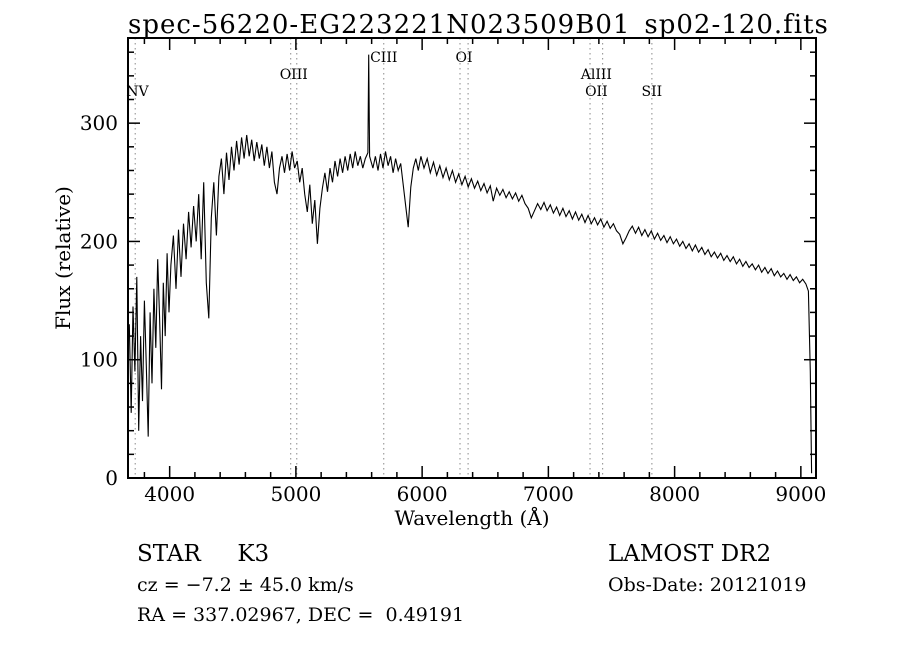 This screenshot has width=900, height=650. Describe the element at coordinates (294, 75) in the screenshot. I see `marker-label: OIII` at that location.